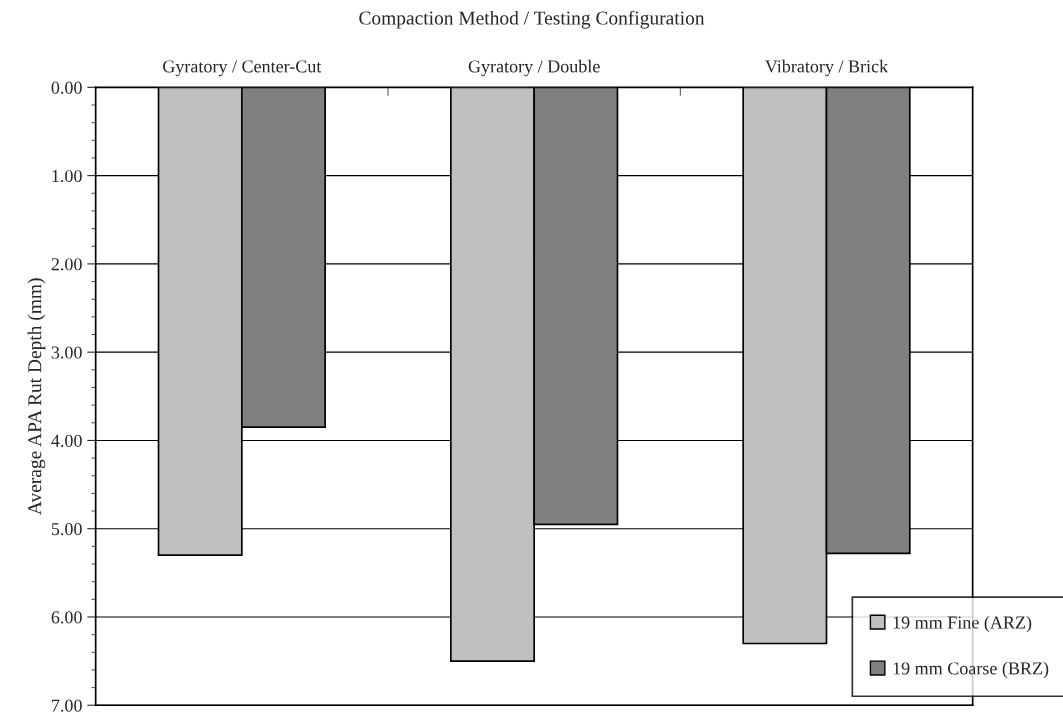  Describe the element at coordinates (67, 176) in the screenshot. I see `y-tick-label: 1.00` at that location.